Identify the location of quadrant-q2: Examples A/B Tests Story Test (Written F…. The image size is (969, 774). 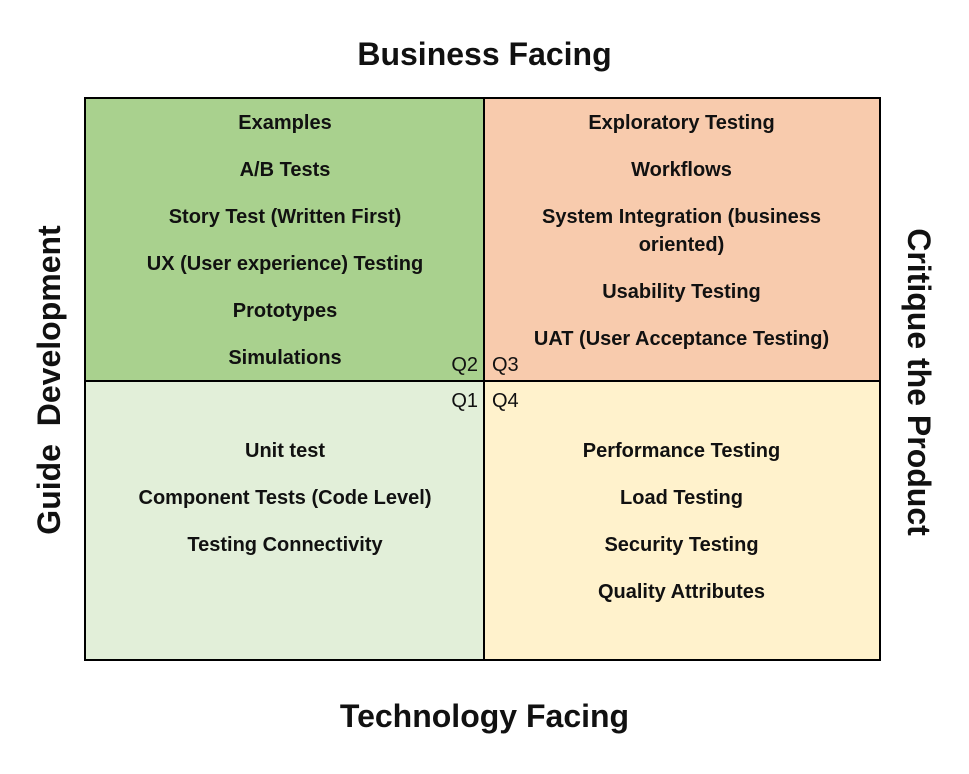
(285, 240).